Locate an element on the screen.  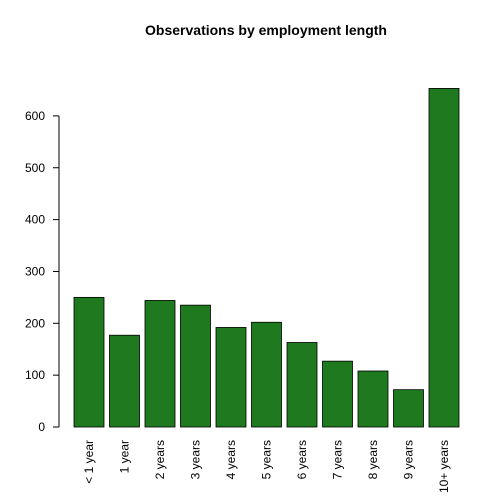
y-tick-label: 500 is located at coordinates (35, 168).